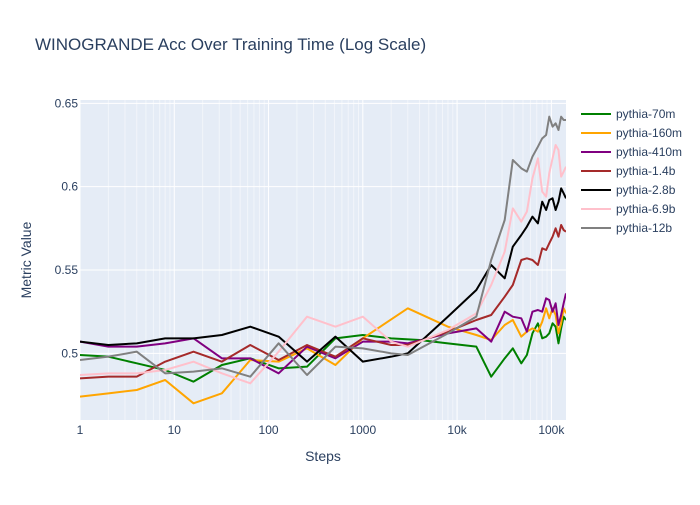 This screenshot has width=700, height=505. What do you see at coordinates (649, 133) in the screenshot?
I see `legend-label: pythia-160m` at bounding box center [649, 133].